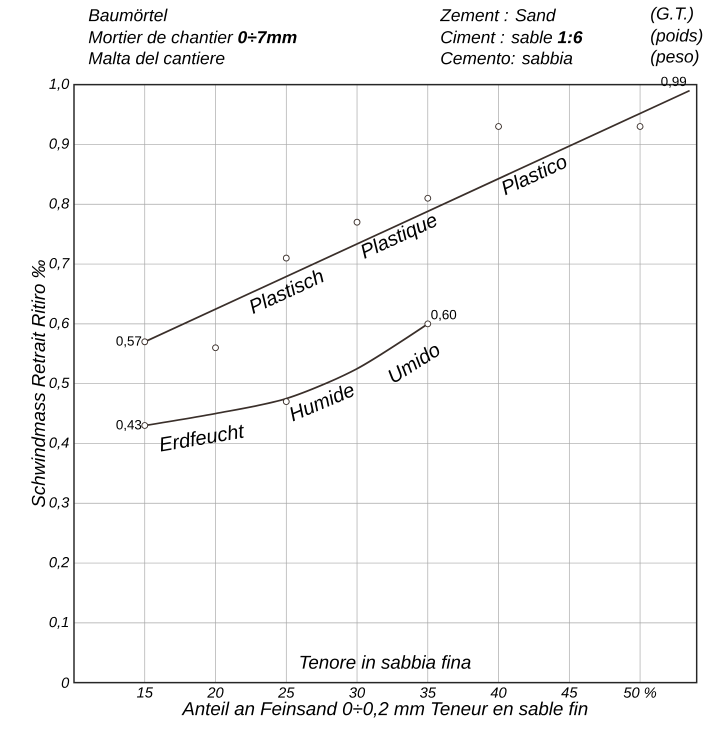 The image size is (717, 756). Describe the element at coordinates (192, 37) in the screenshot. I see `text: Mortier de chantier 0÷7mm` at that location.